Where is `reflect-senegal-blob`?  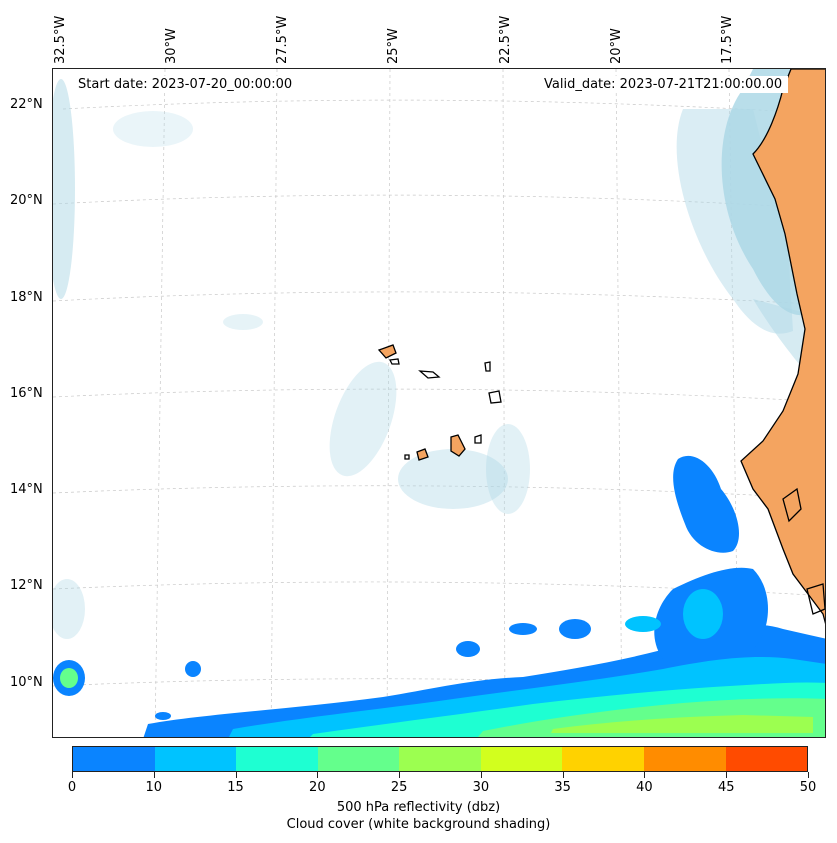
reflect-senegal-blob is located at coordinates (706, 504).